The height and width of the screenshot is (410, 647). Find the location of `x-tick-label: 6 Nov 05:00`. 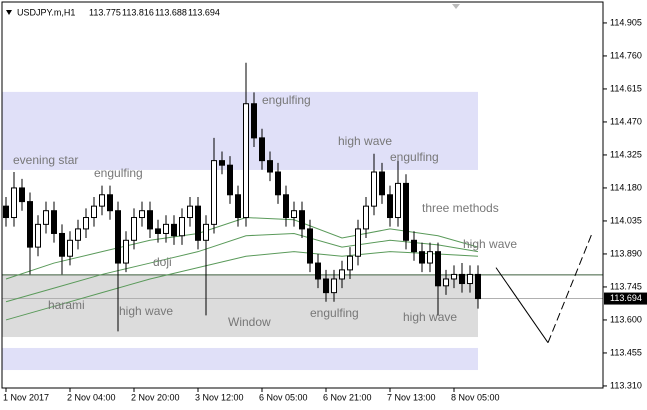

x-tick-label: 6 Nov 05:00 is located at coordinates (283, 397).